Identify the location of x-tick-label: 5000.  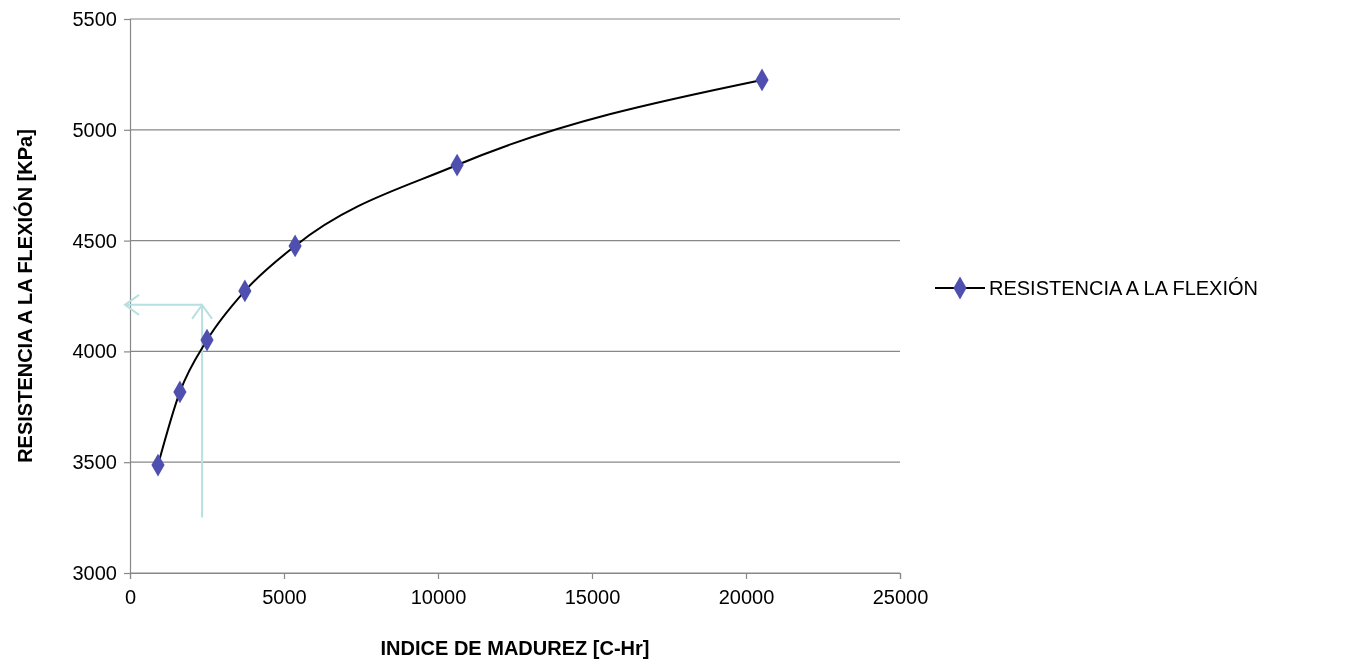
(284, 597).